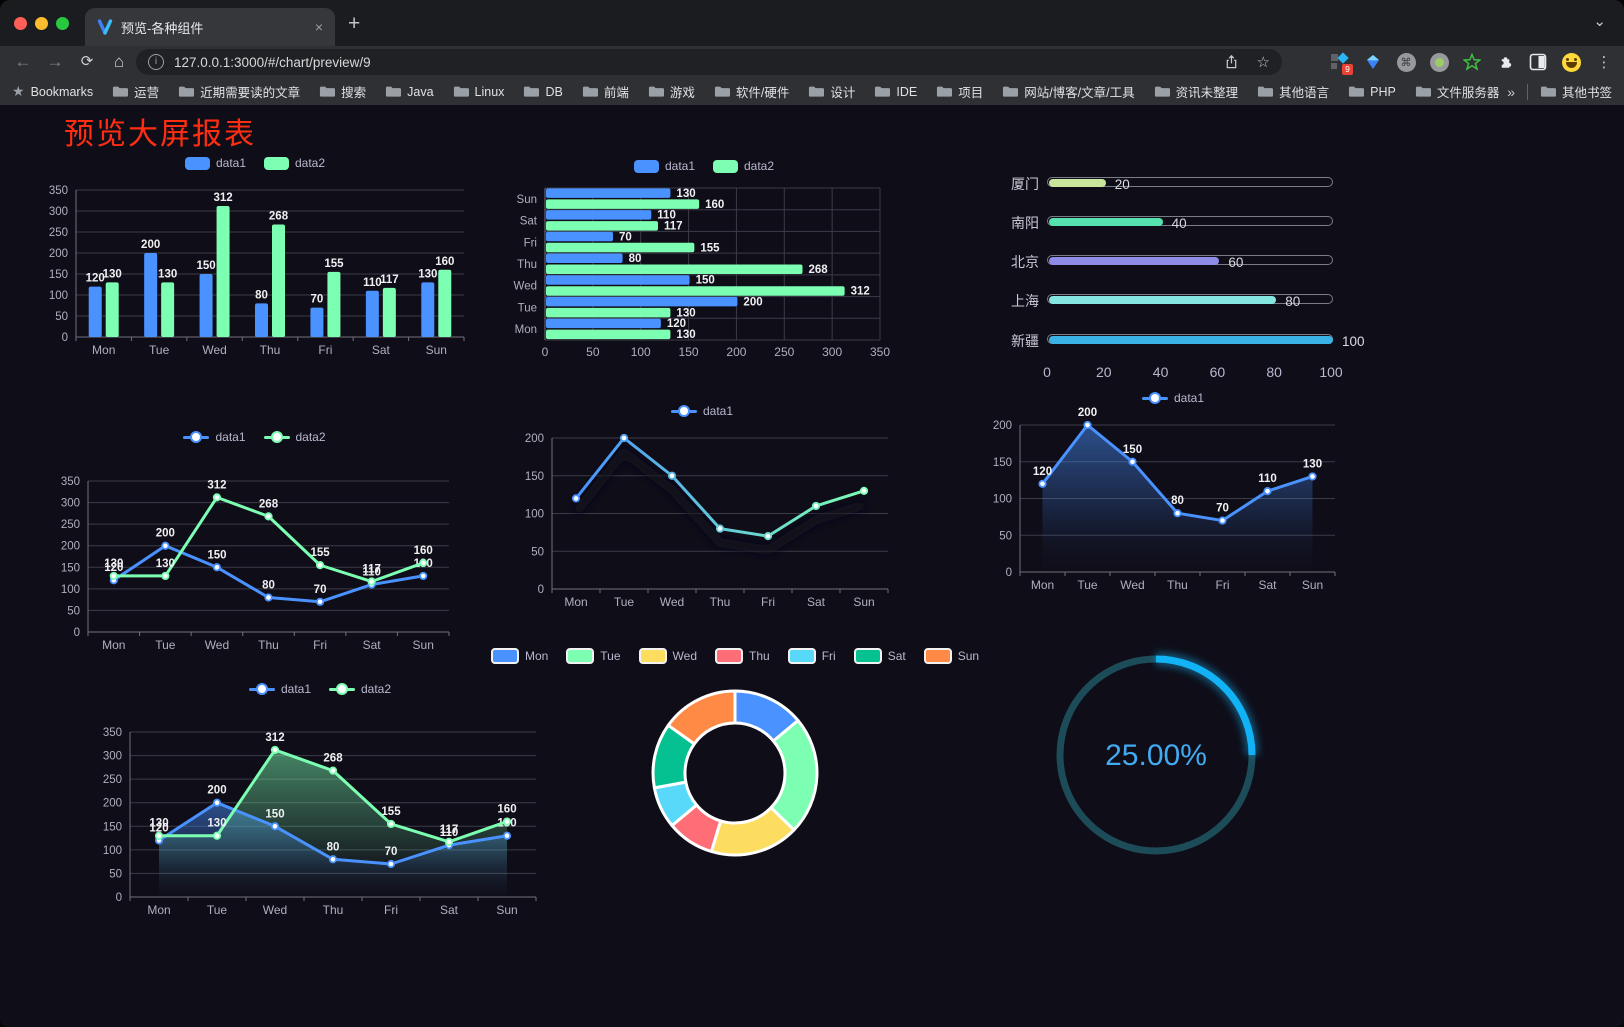  What do you see at coordinates (156, 62) in the screenshot?
I see `site-info-icon: i` at bounding box center [156, 62].